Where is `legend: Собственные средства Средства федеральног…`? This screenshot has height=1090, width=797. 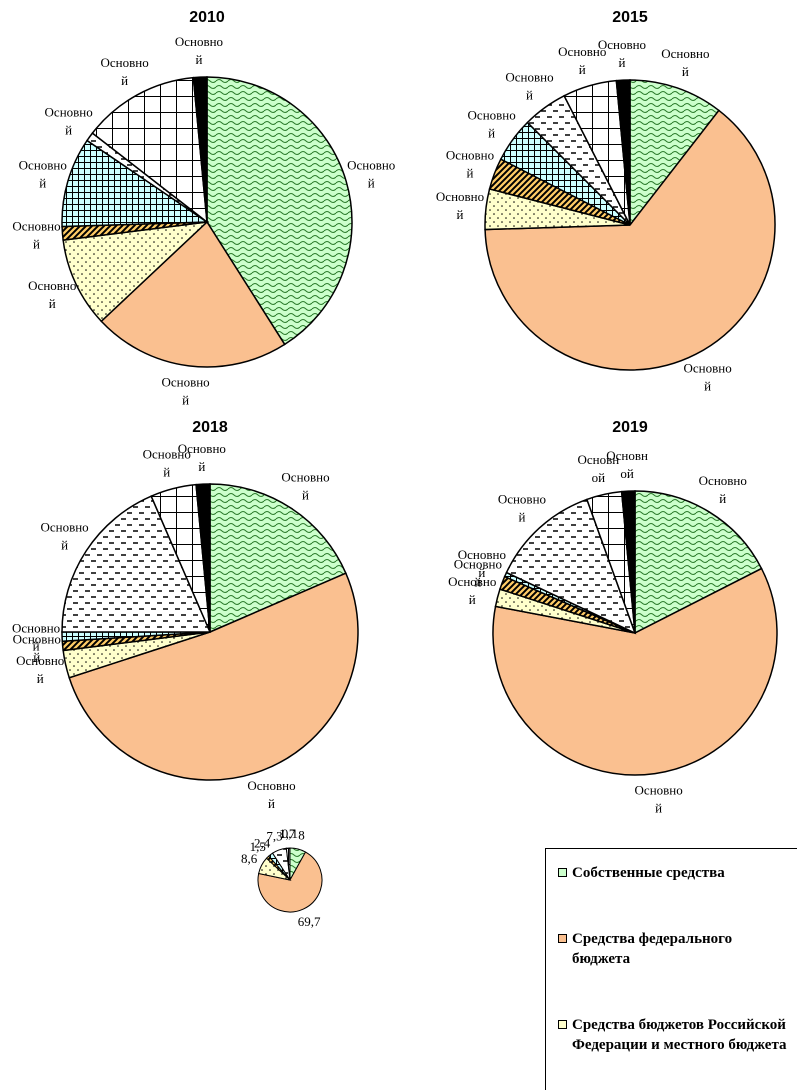 legend: Собственные средства Средства федеральног… is located at coordinates (671, 969).